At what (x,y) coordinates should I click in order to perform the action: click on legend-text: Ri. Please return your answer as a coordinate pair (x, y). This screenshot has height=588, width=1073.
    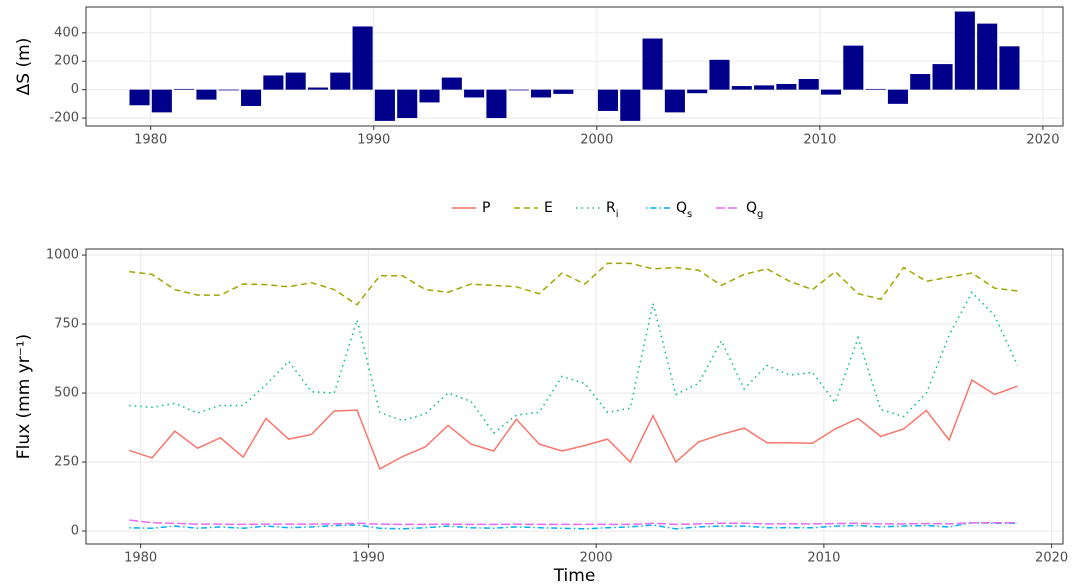
    Looking at the image, I should click on (612, 210).